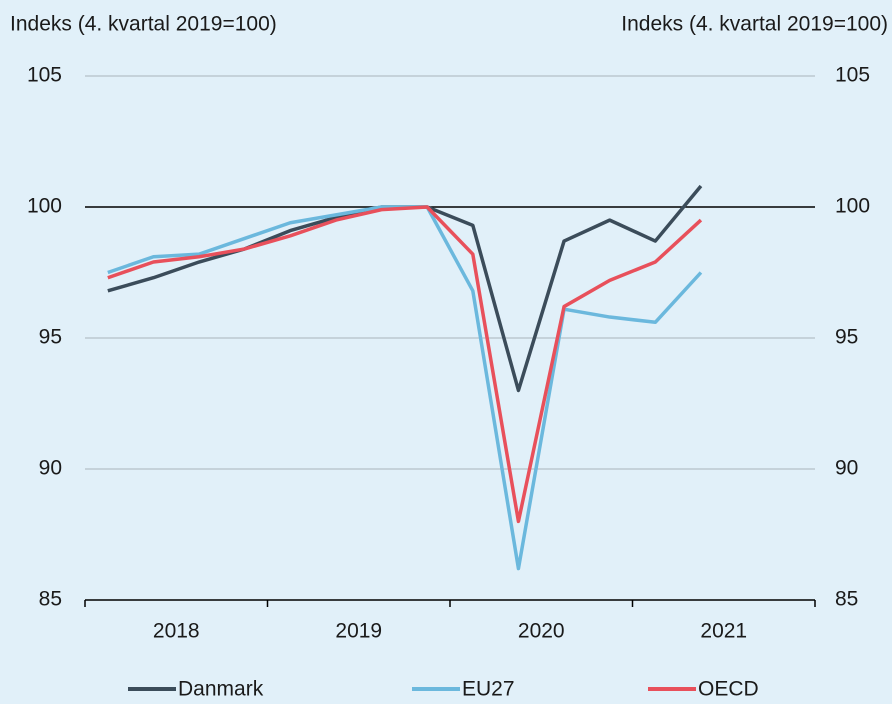 The width and height of the screenshot is (892, 704). Describe the element at coordinates (221, 689) in the screenshot. I see `legend-label: Danmark` at that location.